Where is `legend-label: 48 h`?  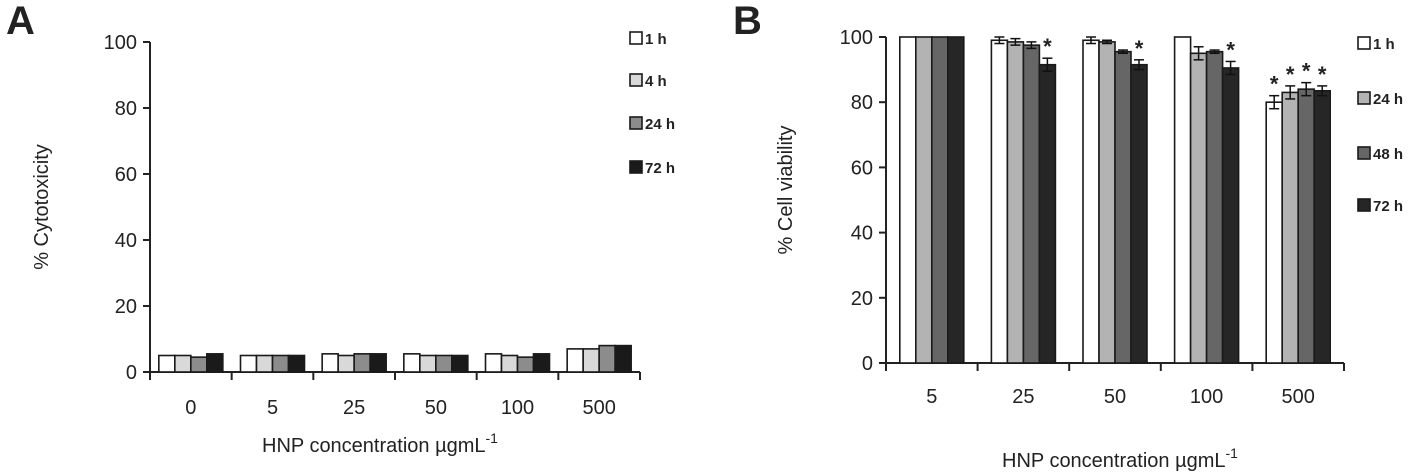
legend-label: 48 h is located at coordinates (1388, 154).